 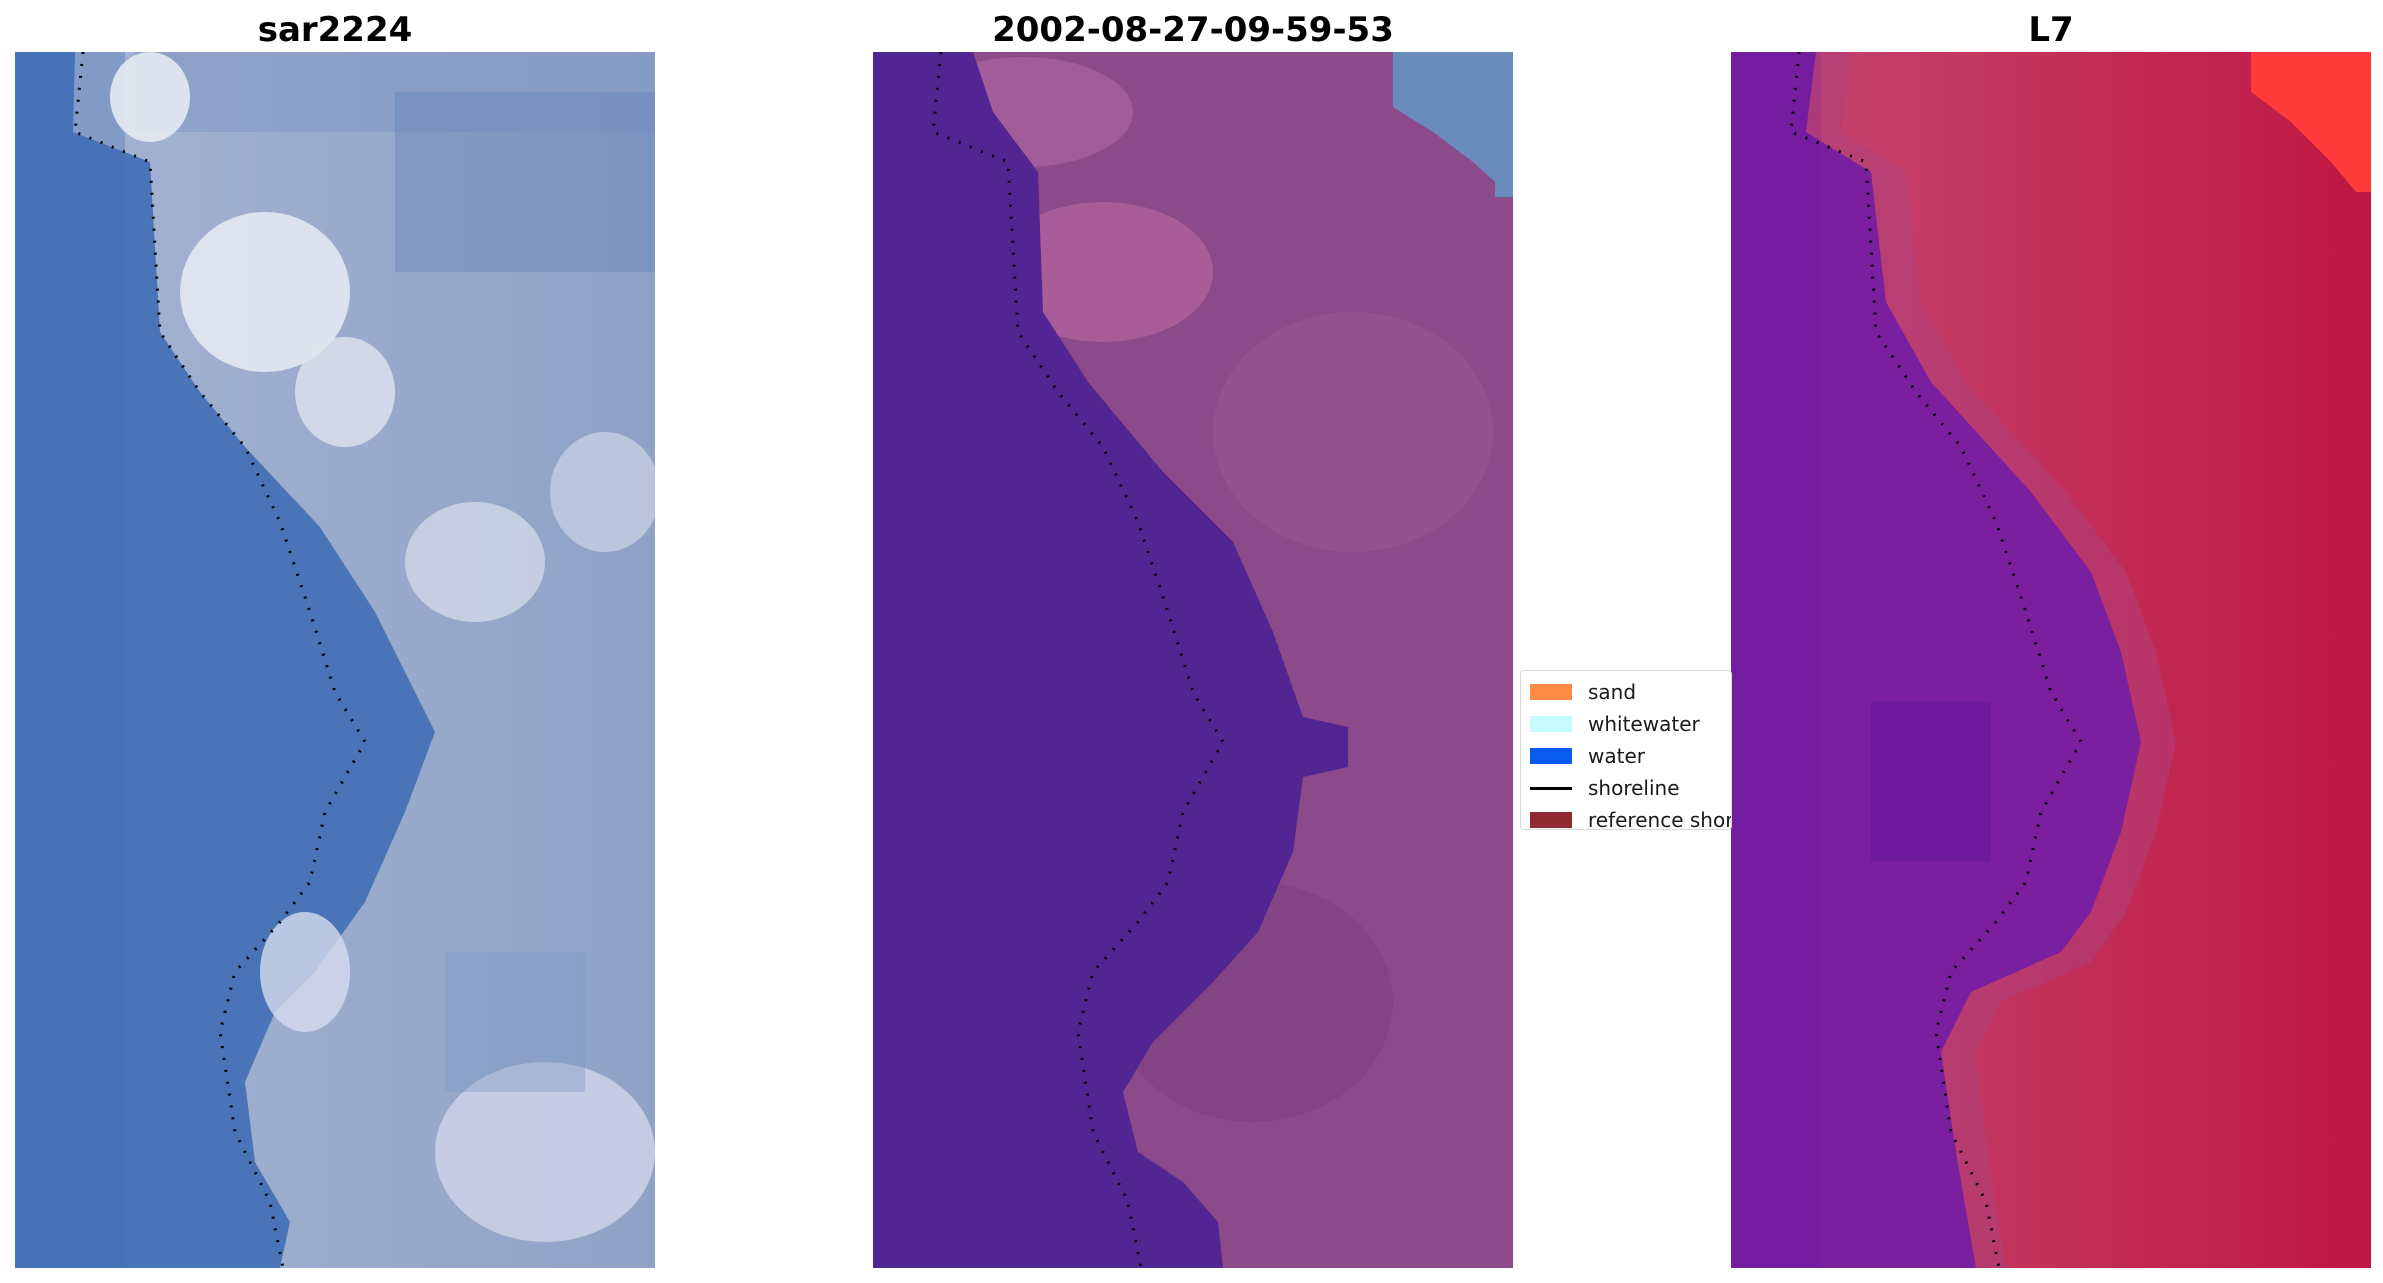 What do you see at coordinates (2311, 122) in the screenshot?
I see `ndwi-hot-corner` at bounding box center [2311, 122].